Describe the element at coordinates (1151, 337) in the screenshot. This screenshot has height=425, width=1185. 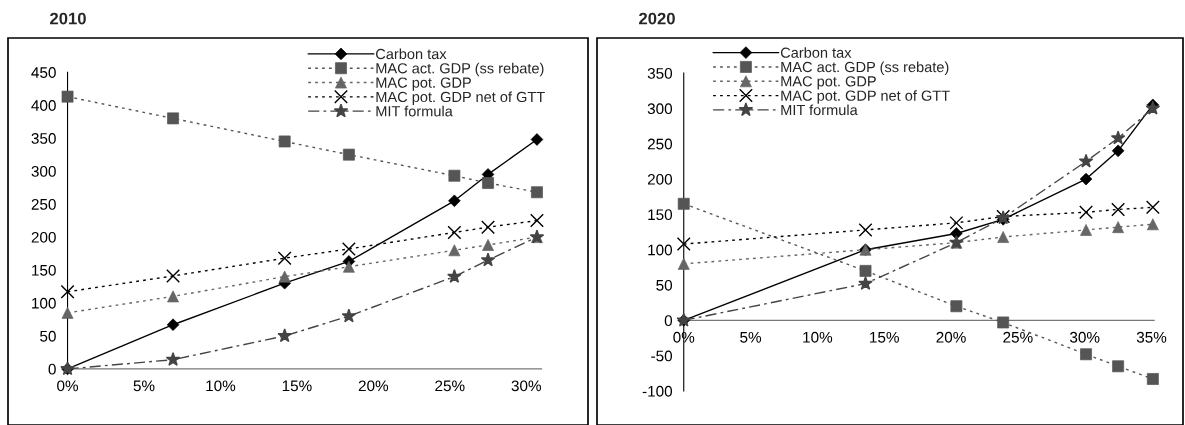
I see `x-tick-label: 35%` at that location.